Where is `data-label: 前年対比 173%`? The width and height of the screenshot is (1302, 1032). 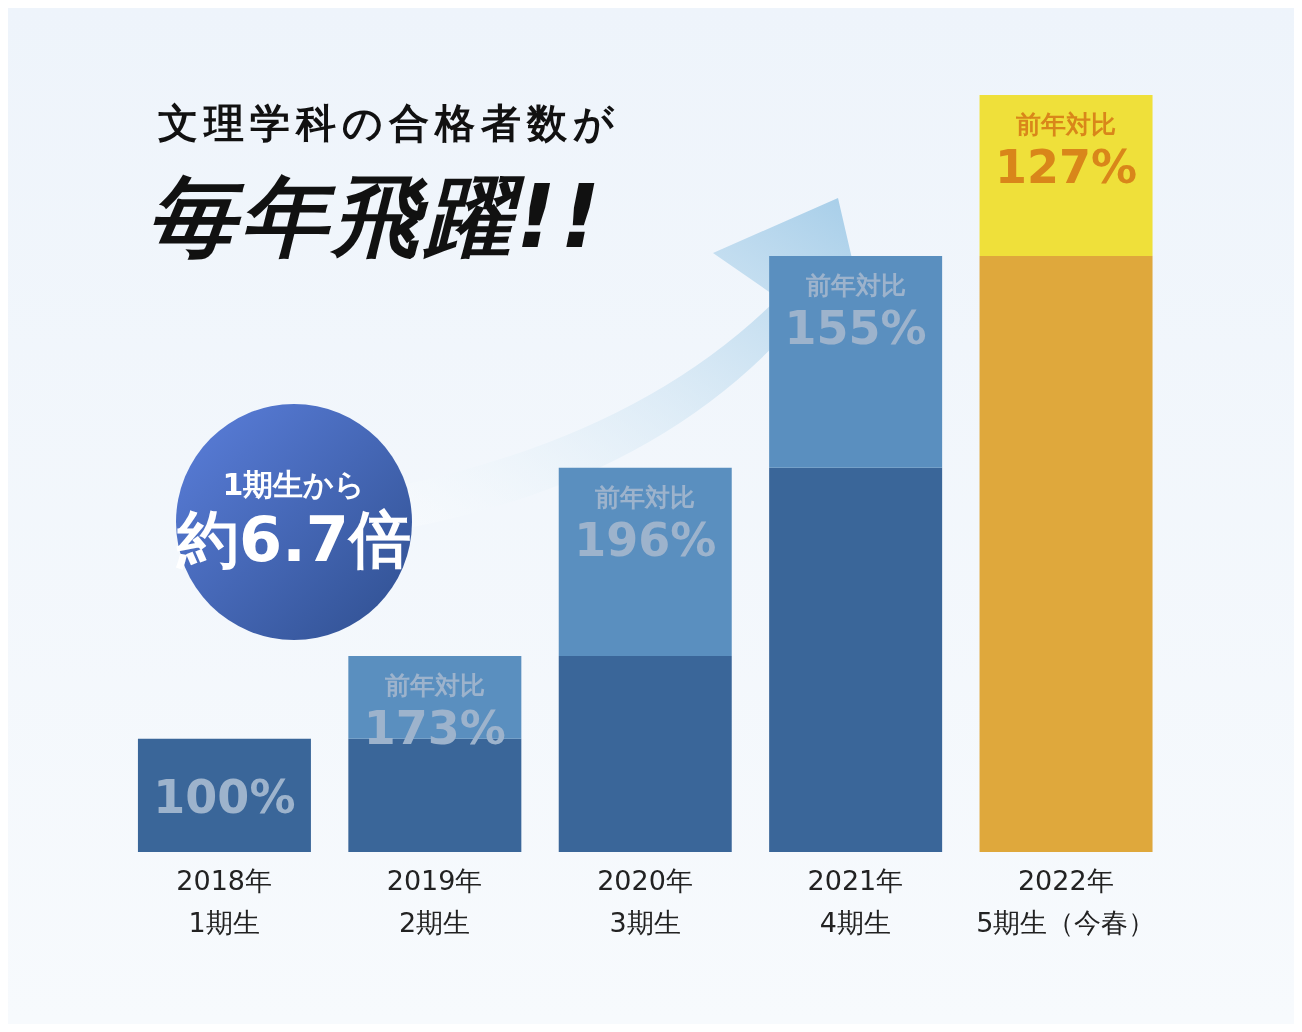 data-label: 前年対比 173% is located at coordinates (434, 712).